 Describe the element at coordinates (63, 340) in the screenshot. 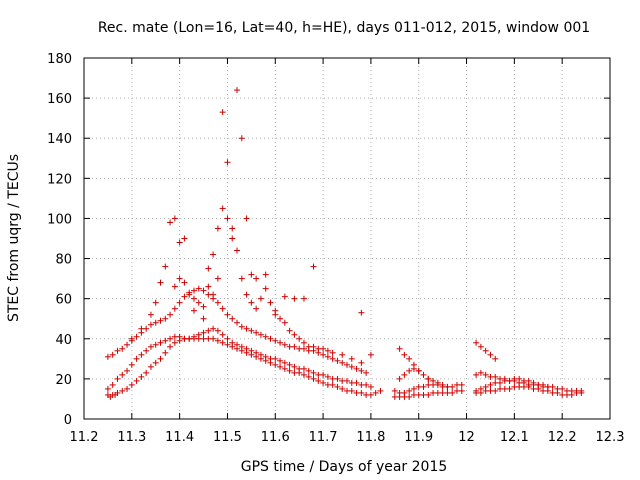

I see `y-tick-label: 40` at that location.